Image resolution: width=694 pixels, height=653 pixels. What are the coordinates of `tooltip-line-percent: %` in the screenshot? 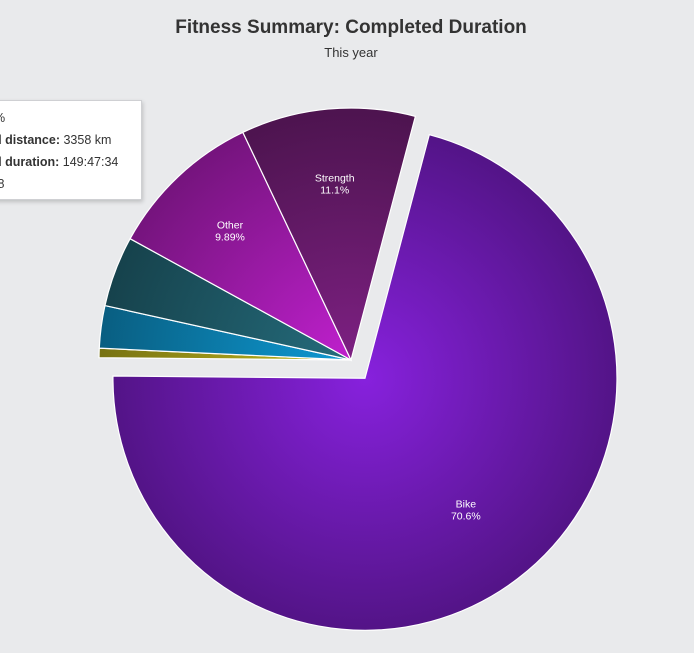 It's located at (2, 118).